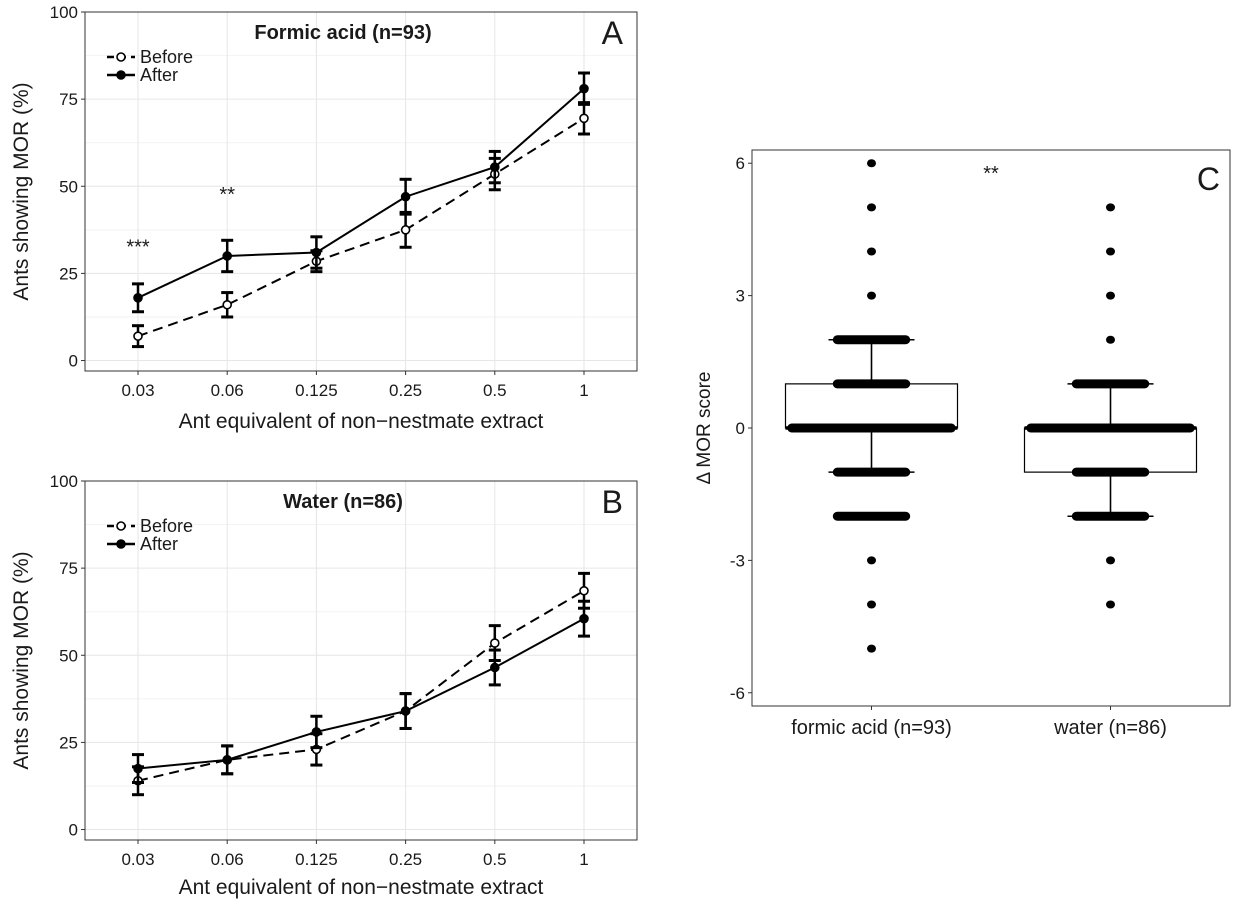 This screenshot has width=1244, height=907. What do you see at coordinates (613, 33) in the screenshot?
I see `panel-label: A` at bounding box center [613, 33].